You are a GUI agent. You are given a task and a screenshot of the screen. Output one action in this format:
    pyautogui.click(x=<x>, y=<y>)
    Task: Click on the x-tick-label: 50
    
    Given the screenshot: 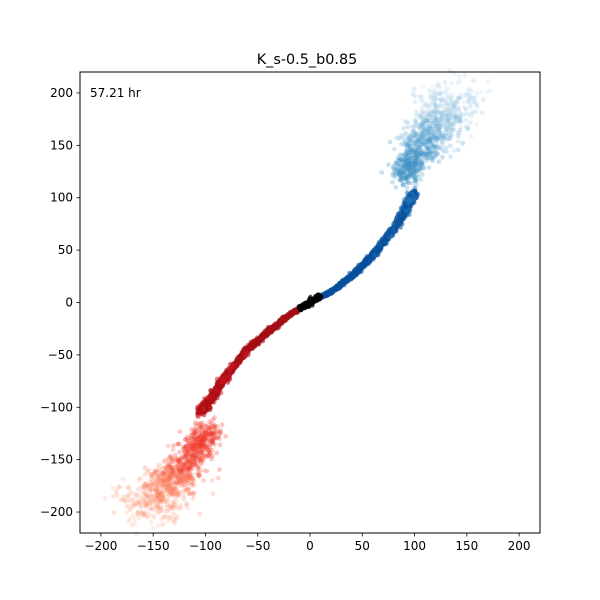 What is the action you would take?
    pyautogui.click(x=362, y=546)
    